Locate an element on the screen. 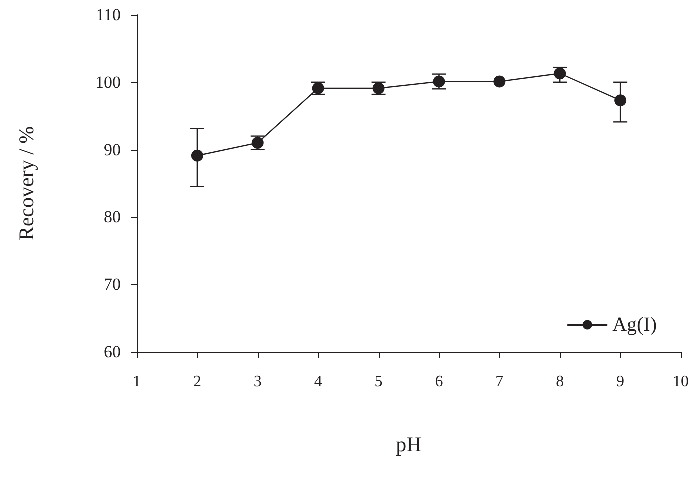 The height and width of the screenshot is (480, 692). x-tick-label: 4 is located at coordinates (318, 382).